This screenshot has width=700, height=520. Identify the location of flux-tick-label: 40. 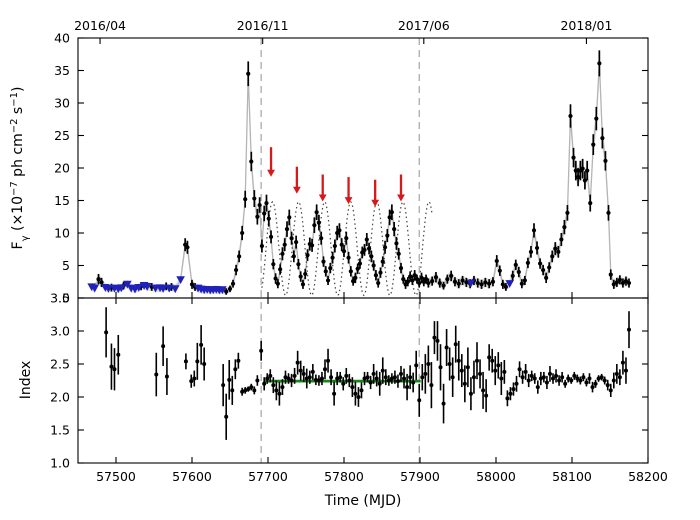
(62, 37).